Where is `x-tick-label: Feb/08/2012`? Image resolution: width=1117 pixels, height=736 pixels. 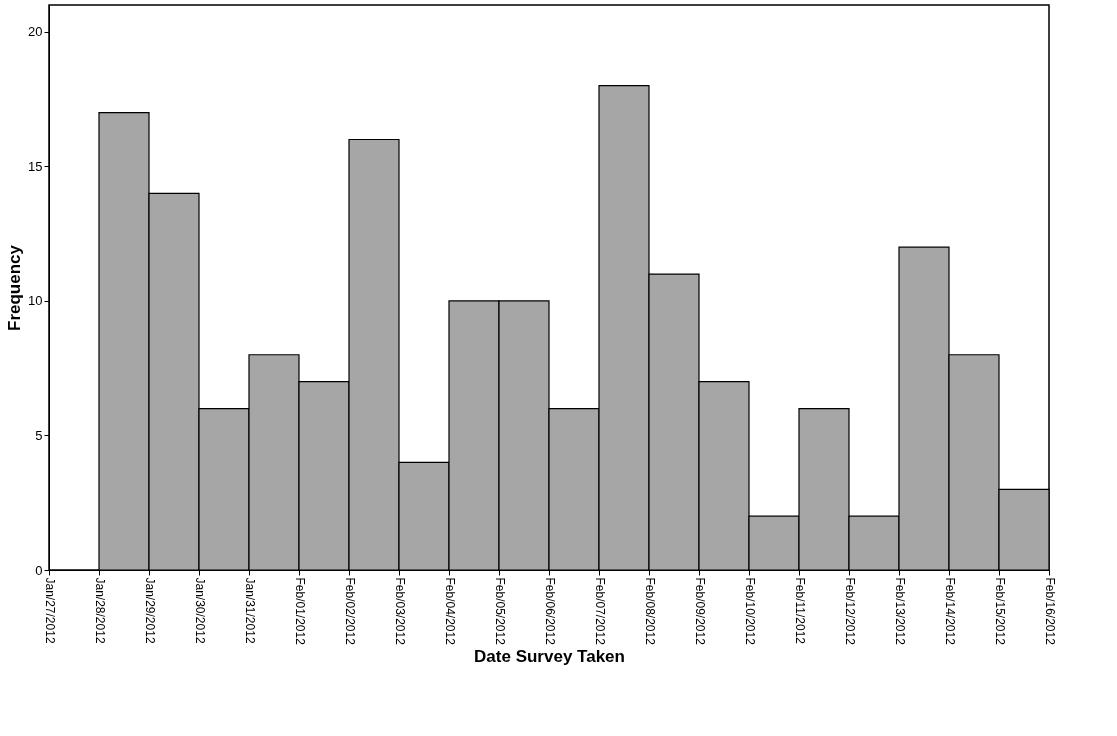 x-tick-label: Feb/08/2012 is located at coordinates (649, 611).